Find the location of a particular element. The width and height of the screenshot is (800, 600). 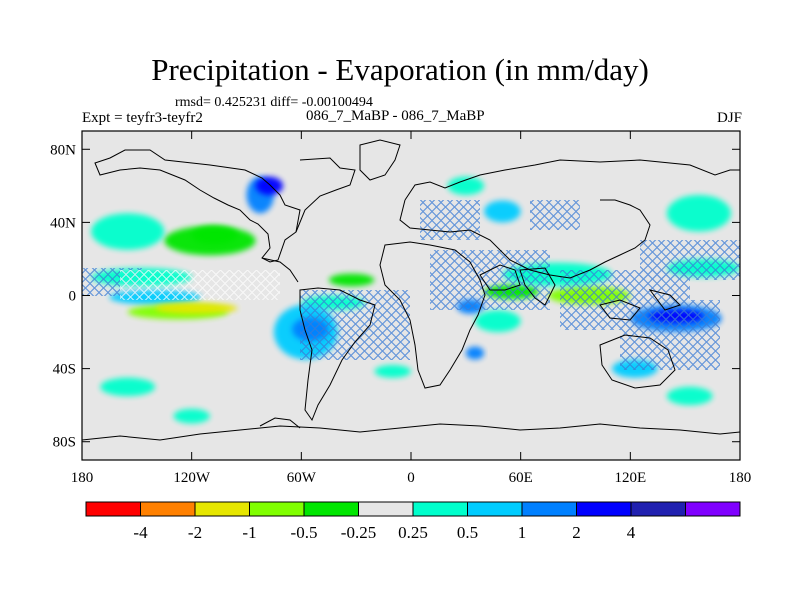

colorbar-label: 4 is located at coordinates (631, 532).